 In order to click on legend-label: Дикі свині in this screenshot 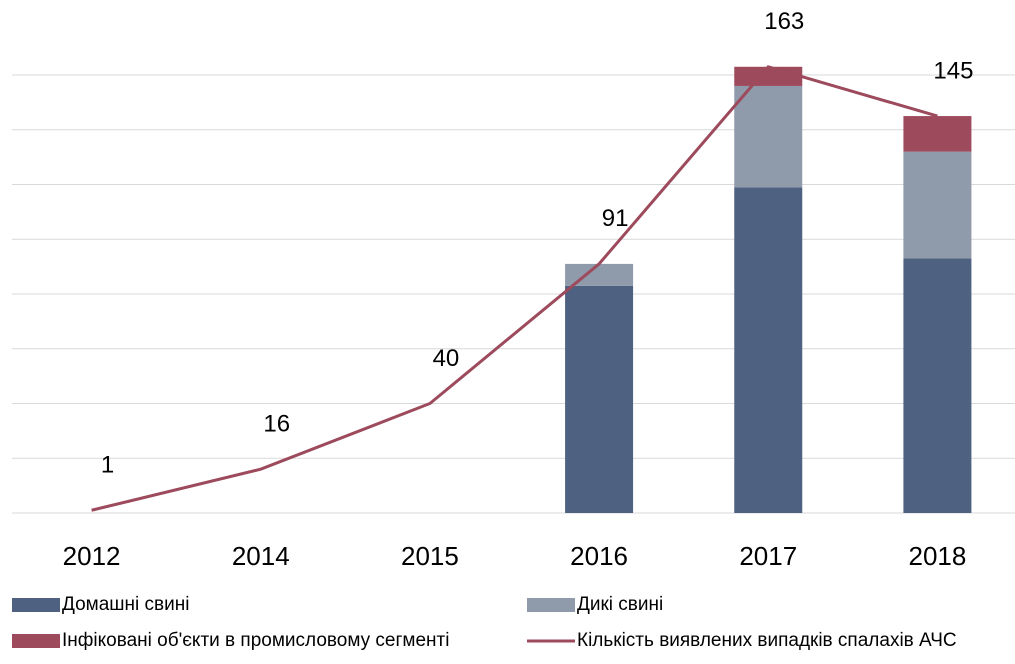, I will do `click(620, 604)`.